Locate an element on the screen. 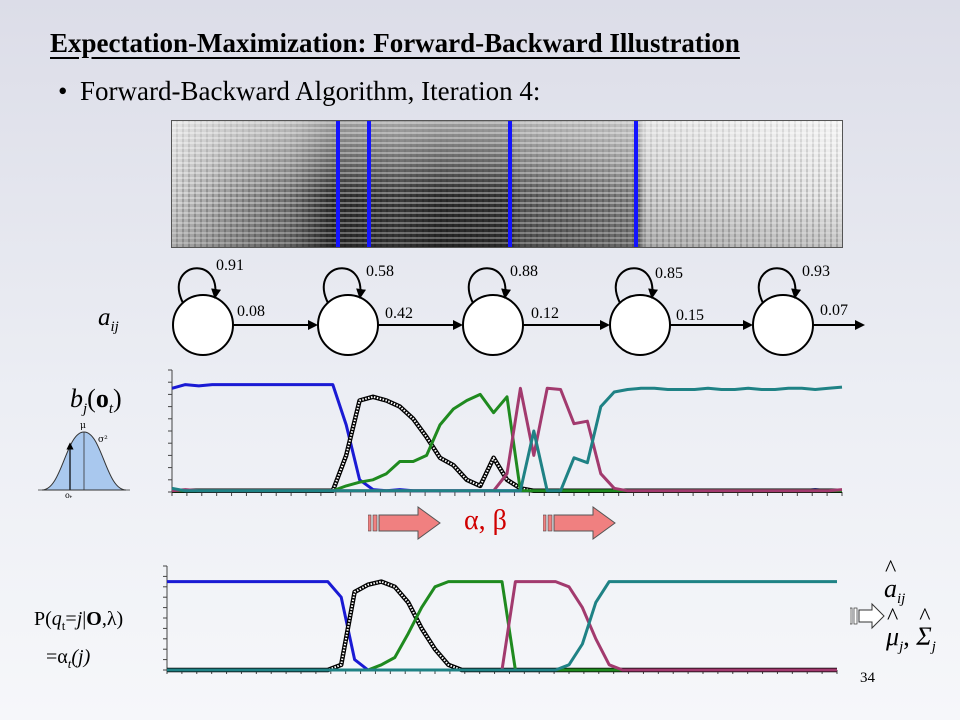 The width and height of the screenshot is (960, 720). transition-label-1: 0.08 is located at coordinates (251, 311).